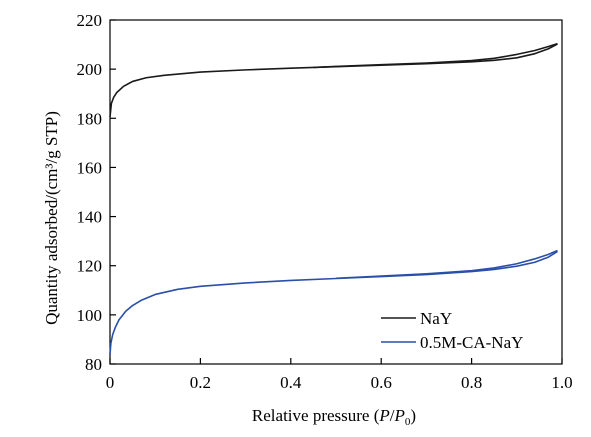 The width and height of the screenshot is (591, 437). I want to click on series-nay-adsorption-line, so click(333, 80).